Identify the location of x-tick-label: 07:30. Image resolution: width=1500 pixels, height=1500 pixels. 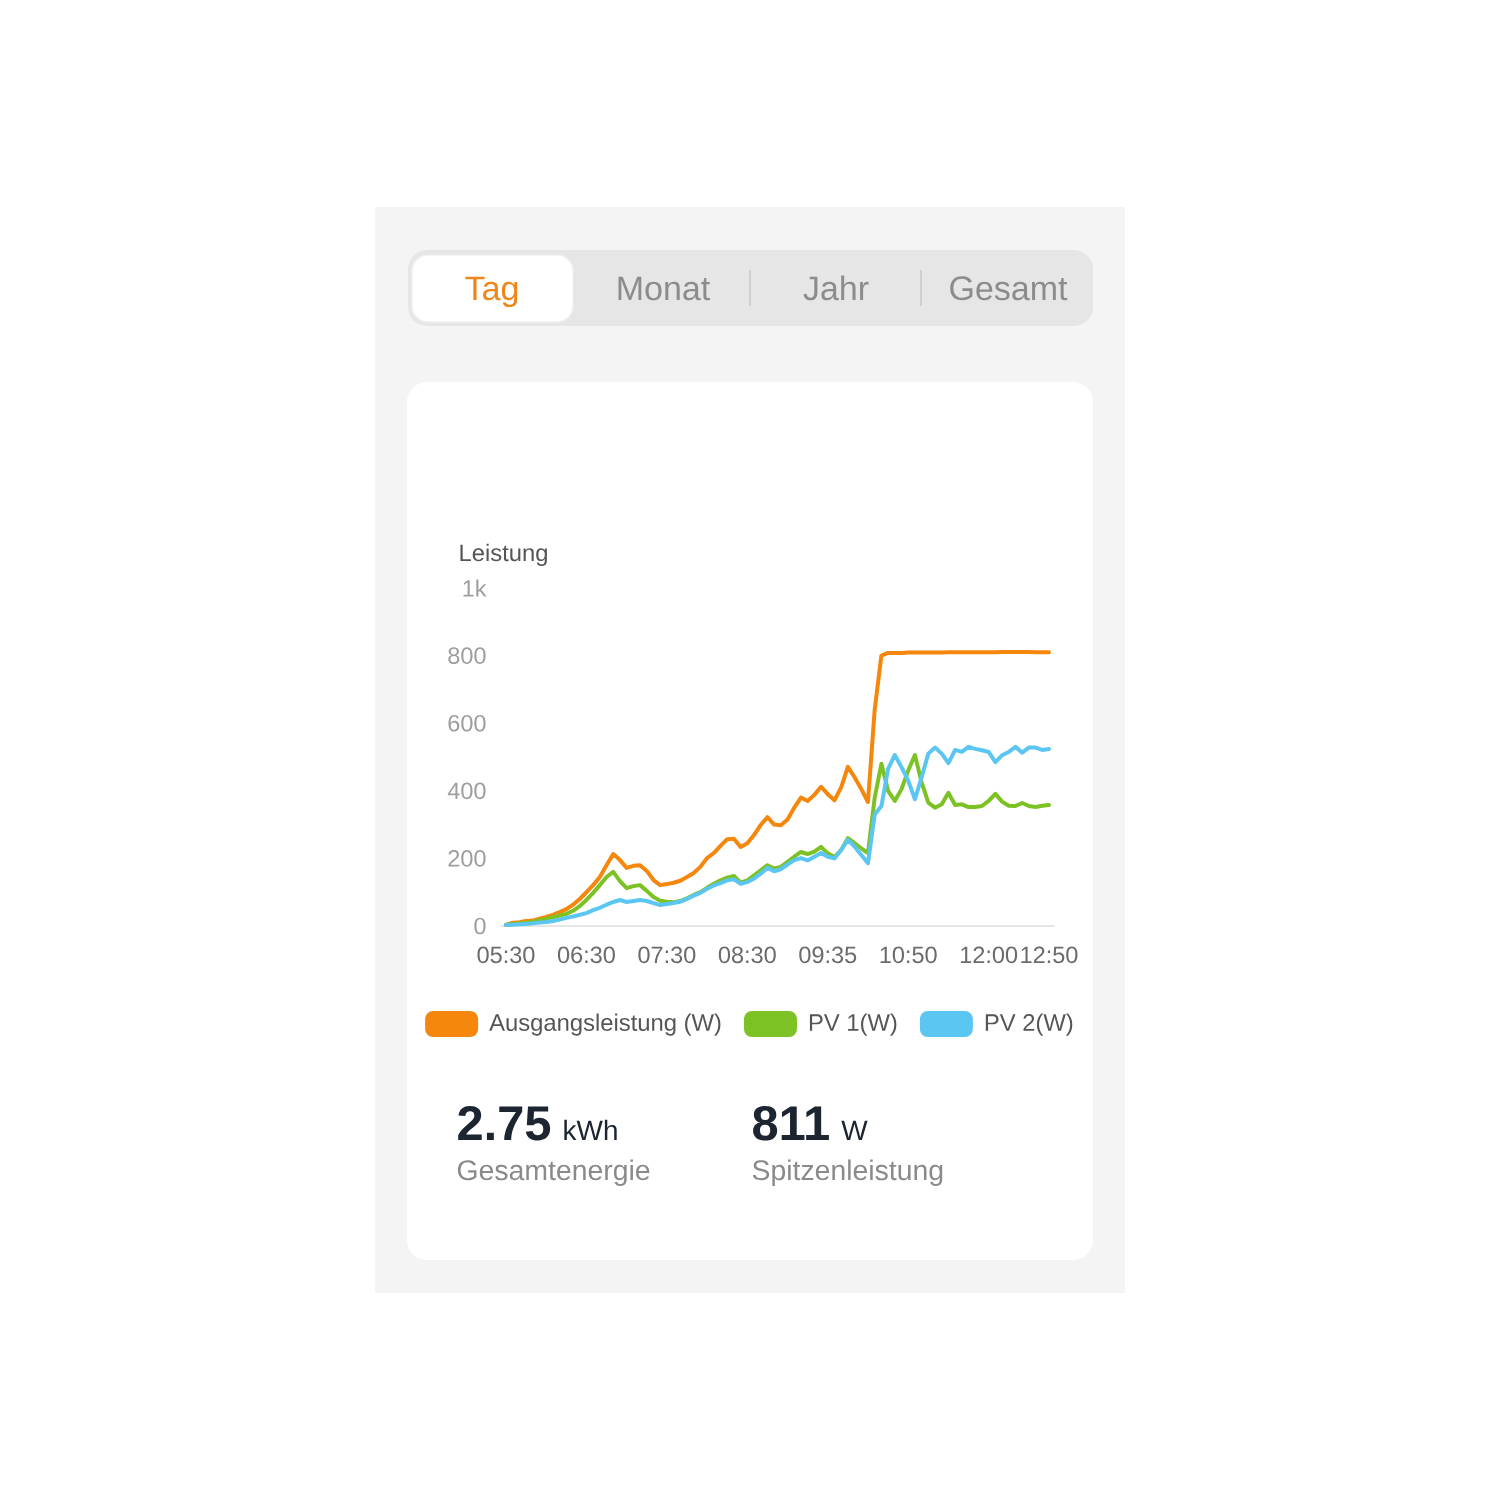
(667, 955).